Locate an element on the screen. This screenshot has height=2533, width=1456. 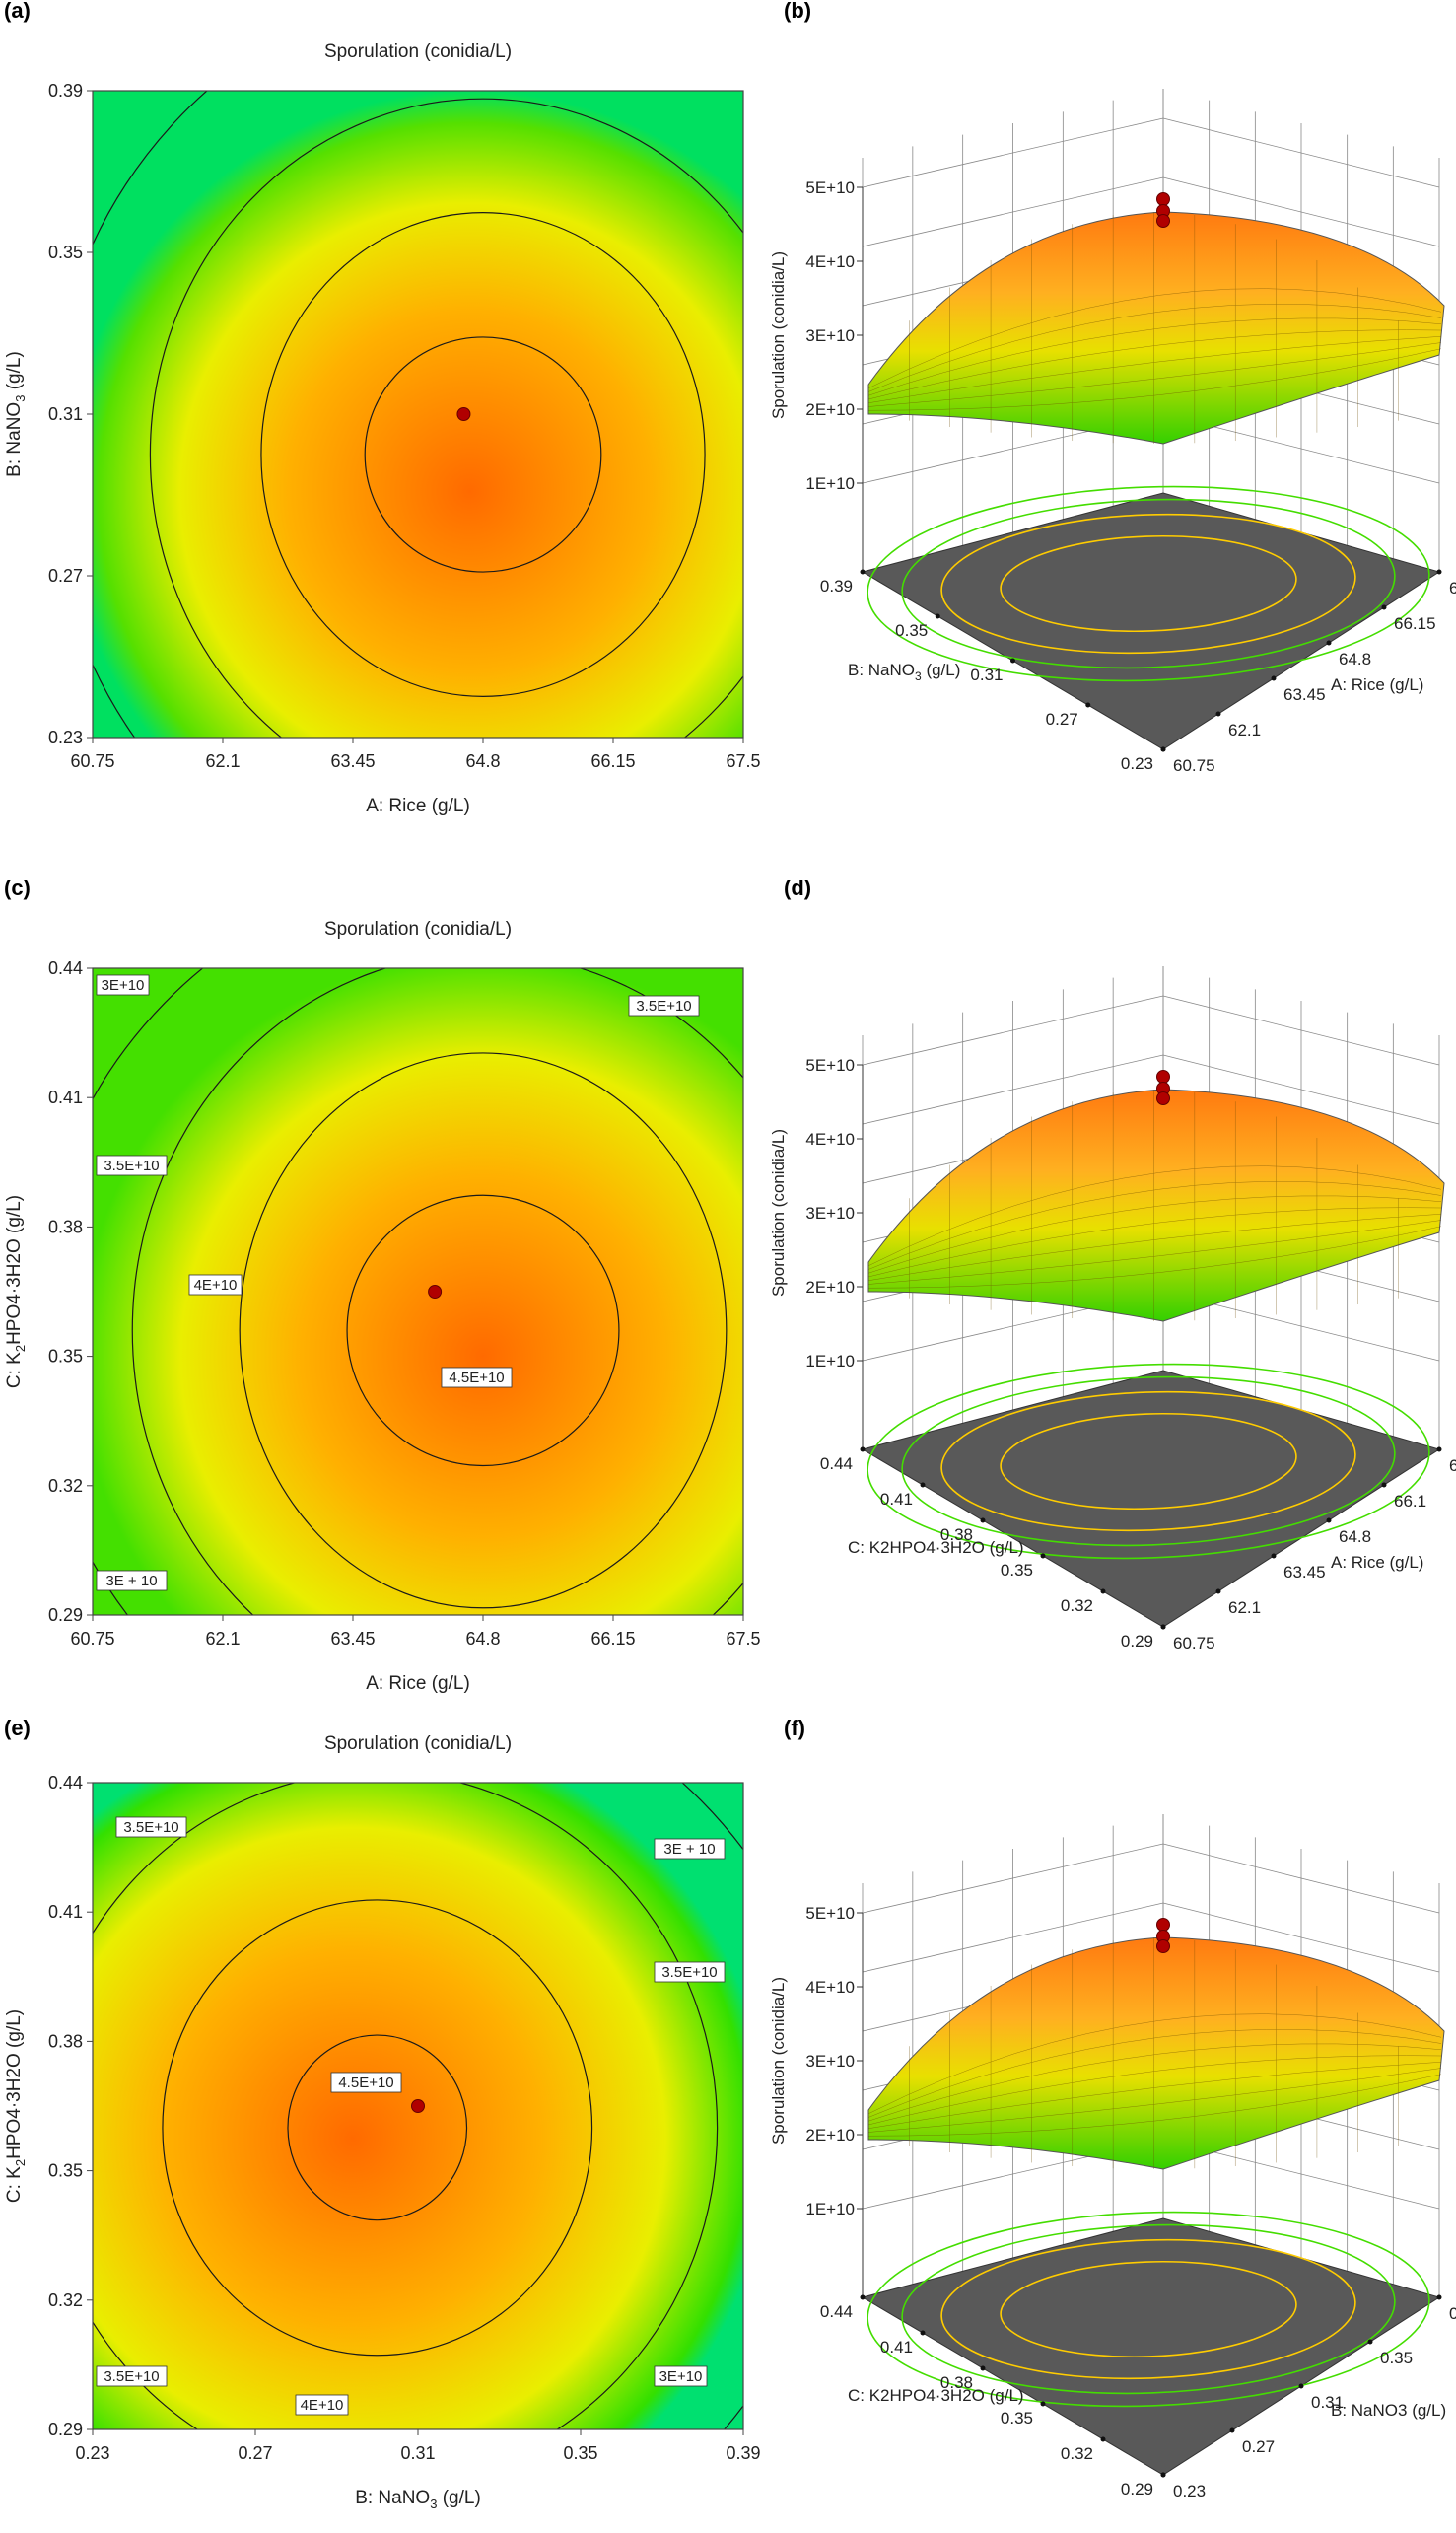
z-tick-label: 5E+10 is located at coordinates (830, 1065).